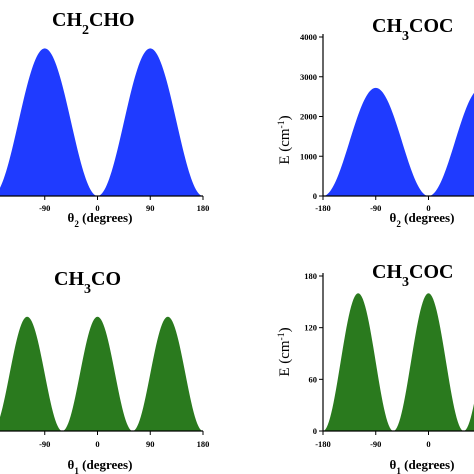 Image resolution: width=474 pixels, height=474 pixels. What do you see at coordinates (308, 117) in the screenshot?
I see `y-tick-label: 2000` at bounding box center [308, 117].